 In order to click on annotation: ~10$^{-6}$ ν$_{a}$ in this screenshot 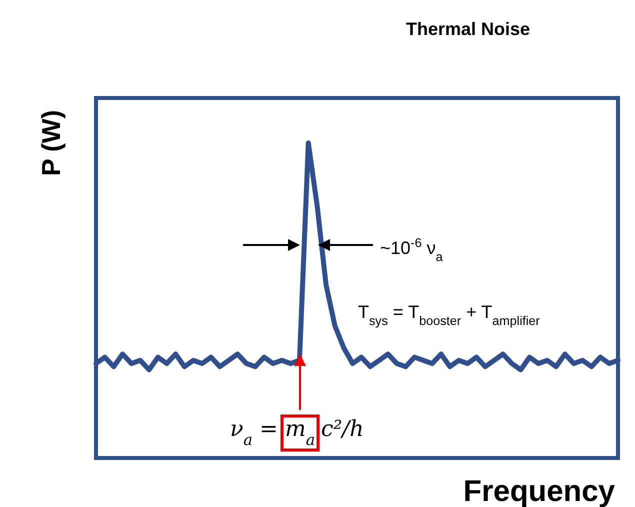, I will do `click(411, 250)`.